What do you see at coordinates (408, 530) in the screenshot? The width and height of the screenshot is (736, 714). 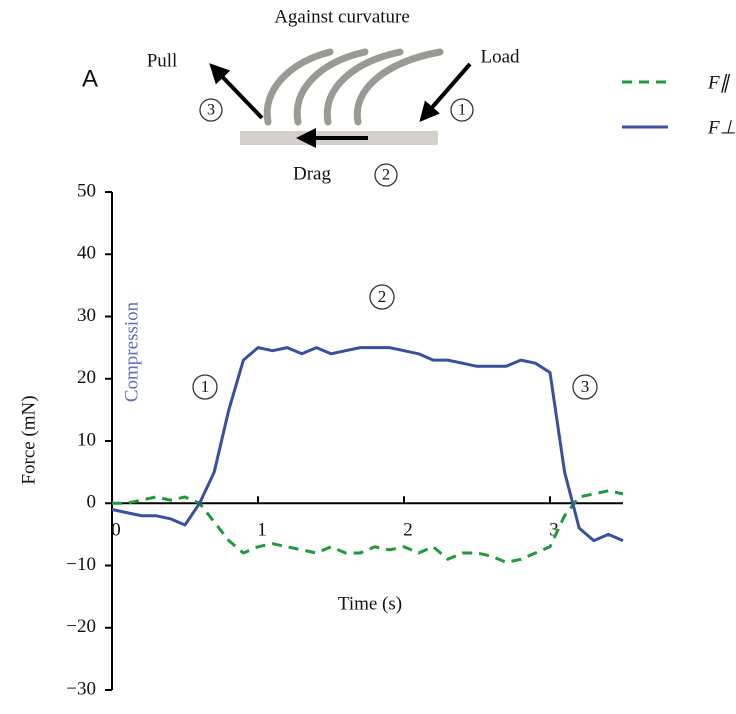 I see `x-tick-label: 2` at bounding box center [408, 530].